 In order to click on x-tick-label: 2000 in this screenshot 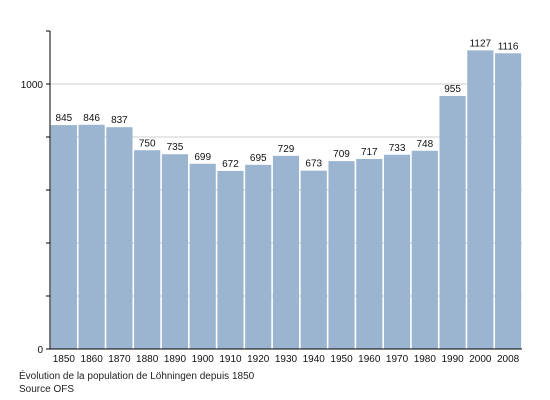, I will do `click(480, 359)`.